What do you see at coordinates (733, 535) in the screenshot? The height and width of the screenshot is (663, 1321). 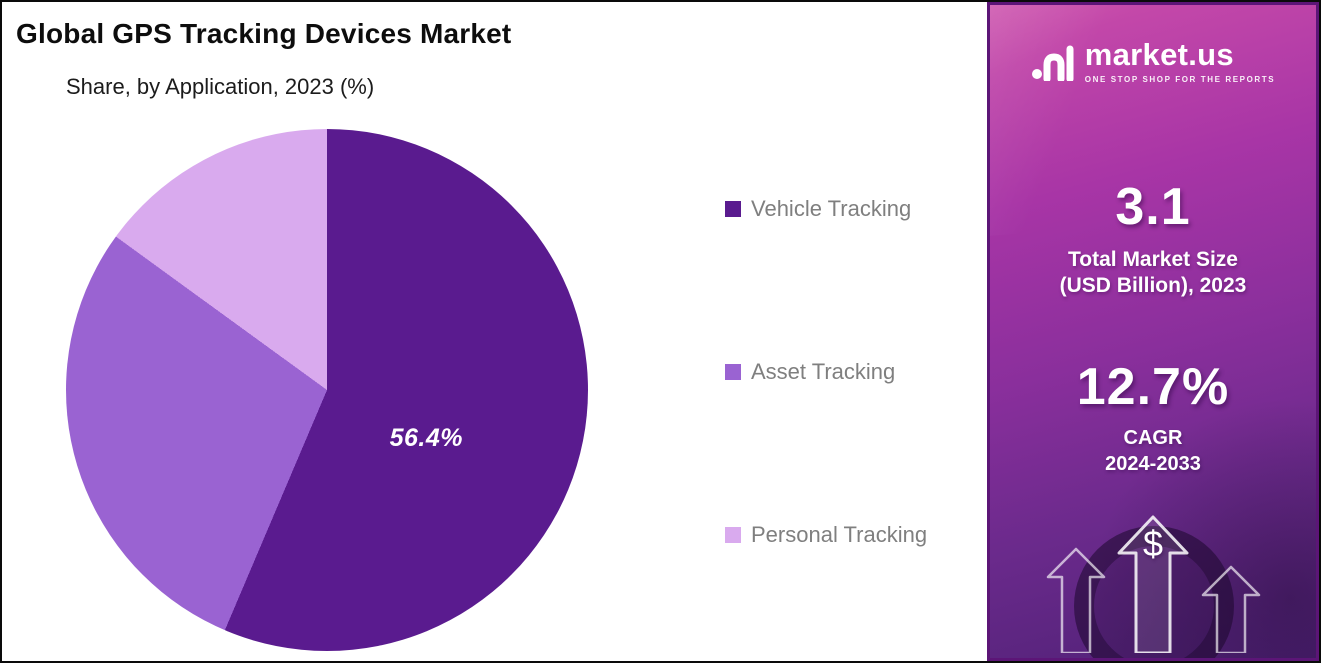 I see `legend-swatch-personal-tracking` at bounding box center [733, 535].